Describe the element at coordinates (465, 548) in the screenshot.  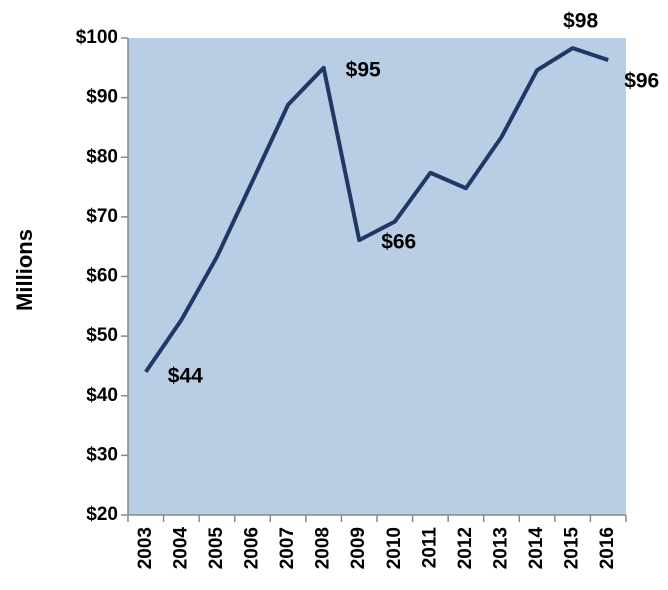
I see `x-tick-label: 2012` at that location.